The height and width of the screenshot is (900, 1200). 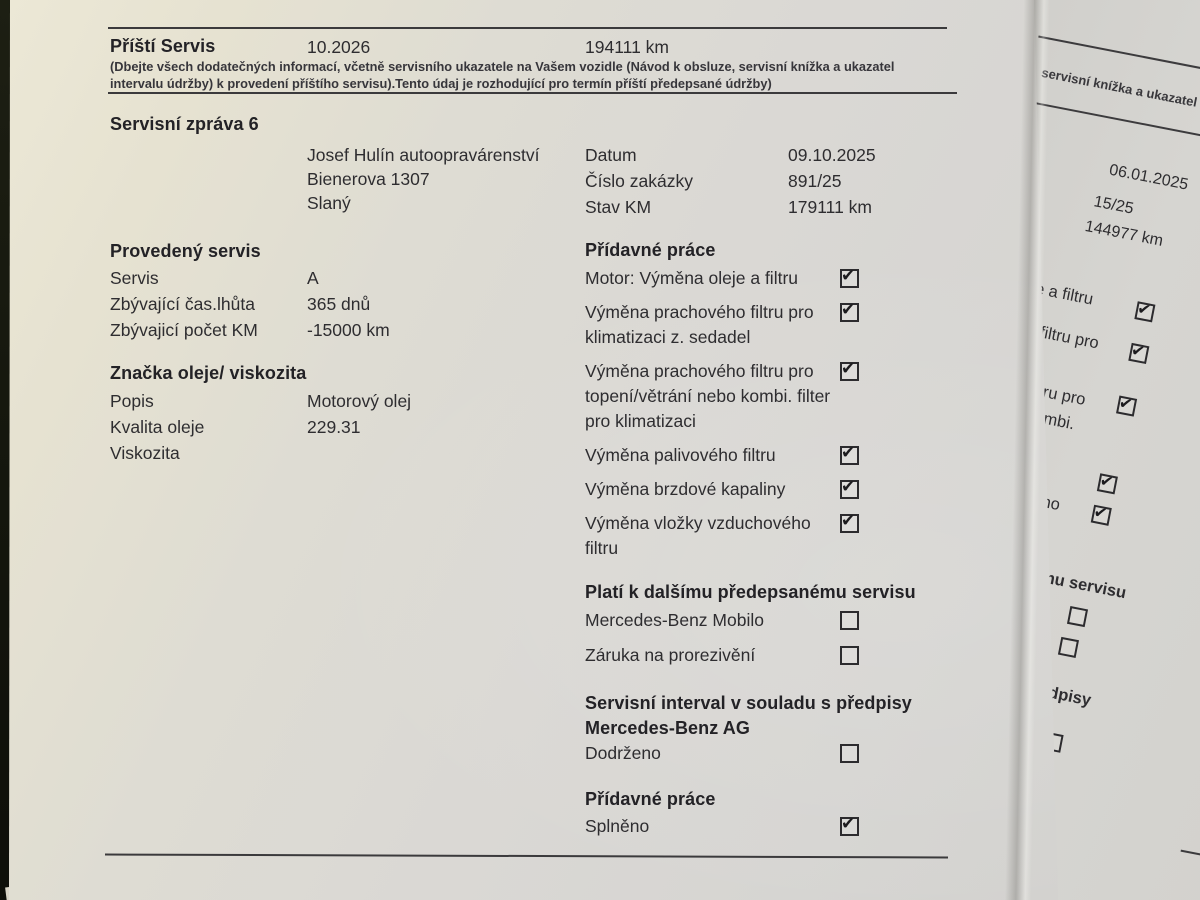 What do you see at coordinates (208, 373) in the screenshot?
I see `oil-title: Značka oleje/ viskozita` at bounding box center [208, 373].